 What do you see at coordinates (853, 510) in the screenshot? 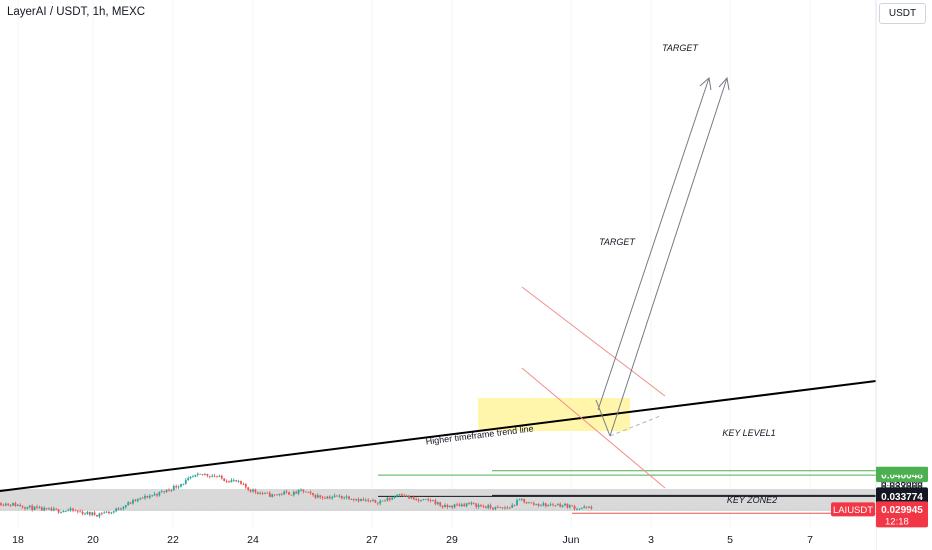
I see `symbol-tag-text: LAIUSDT` at bounding box center [853, 510].